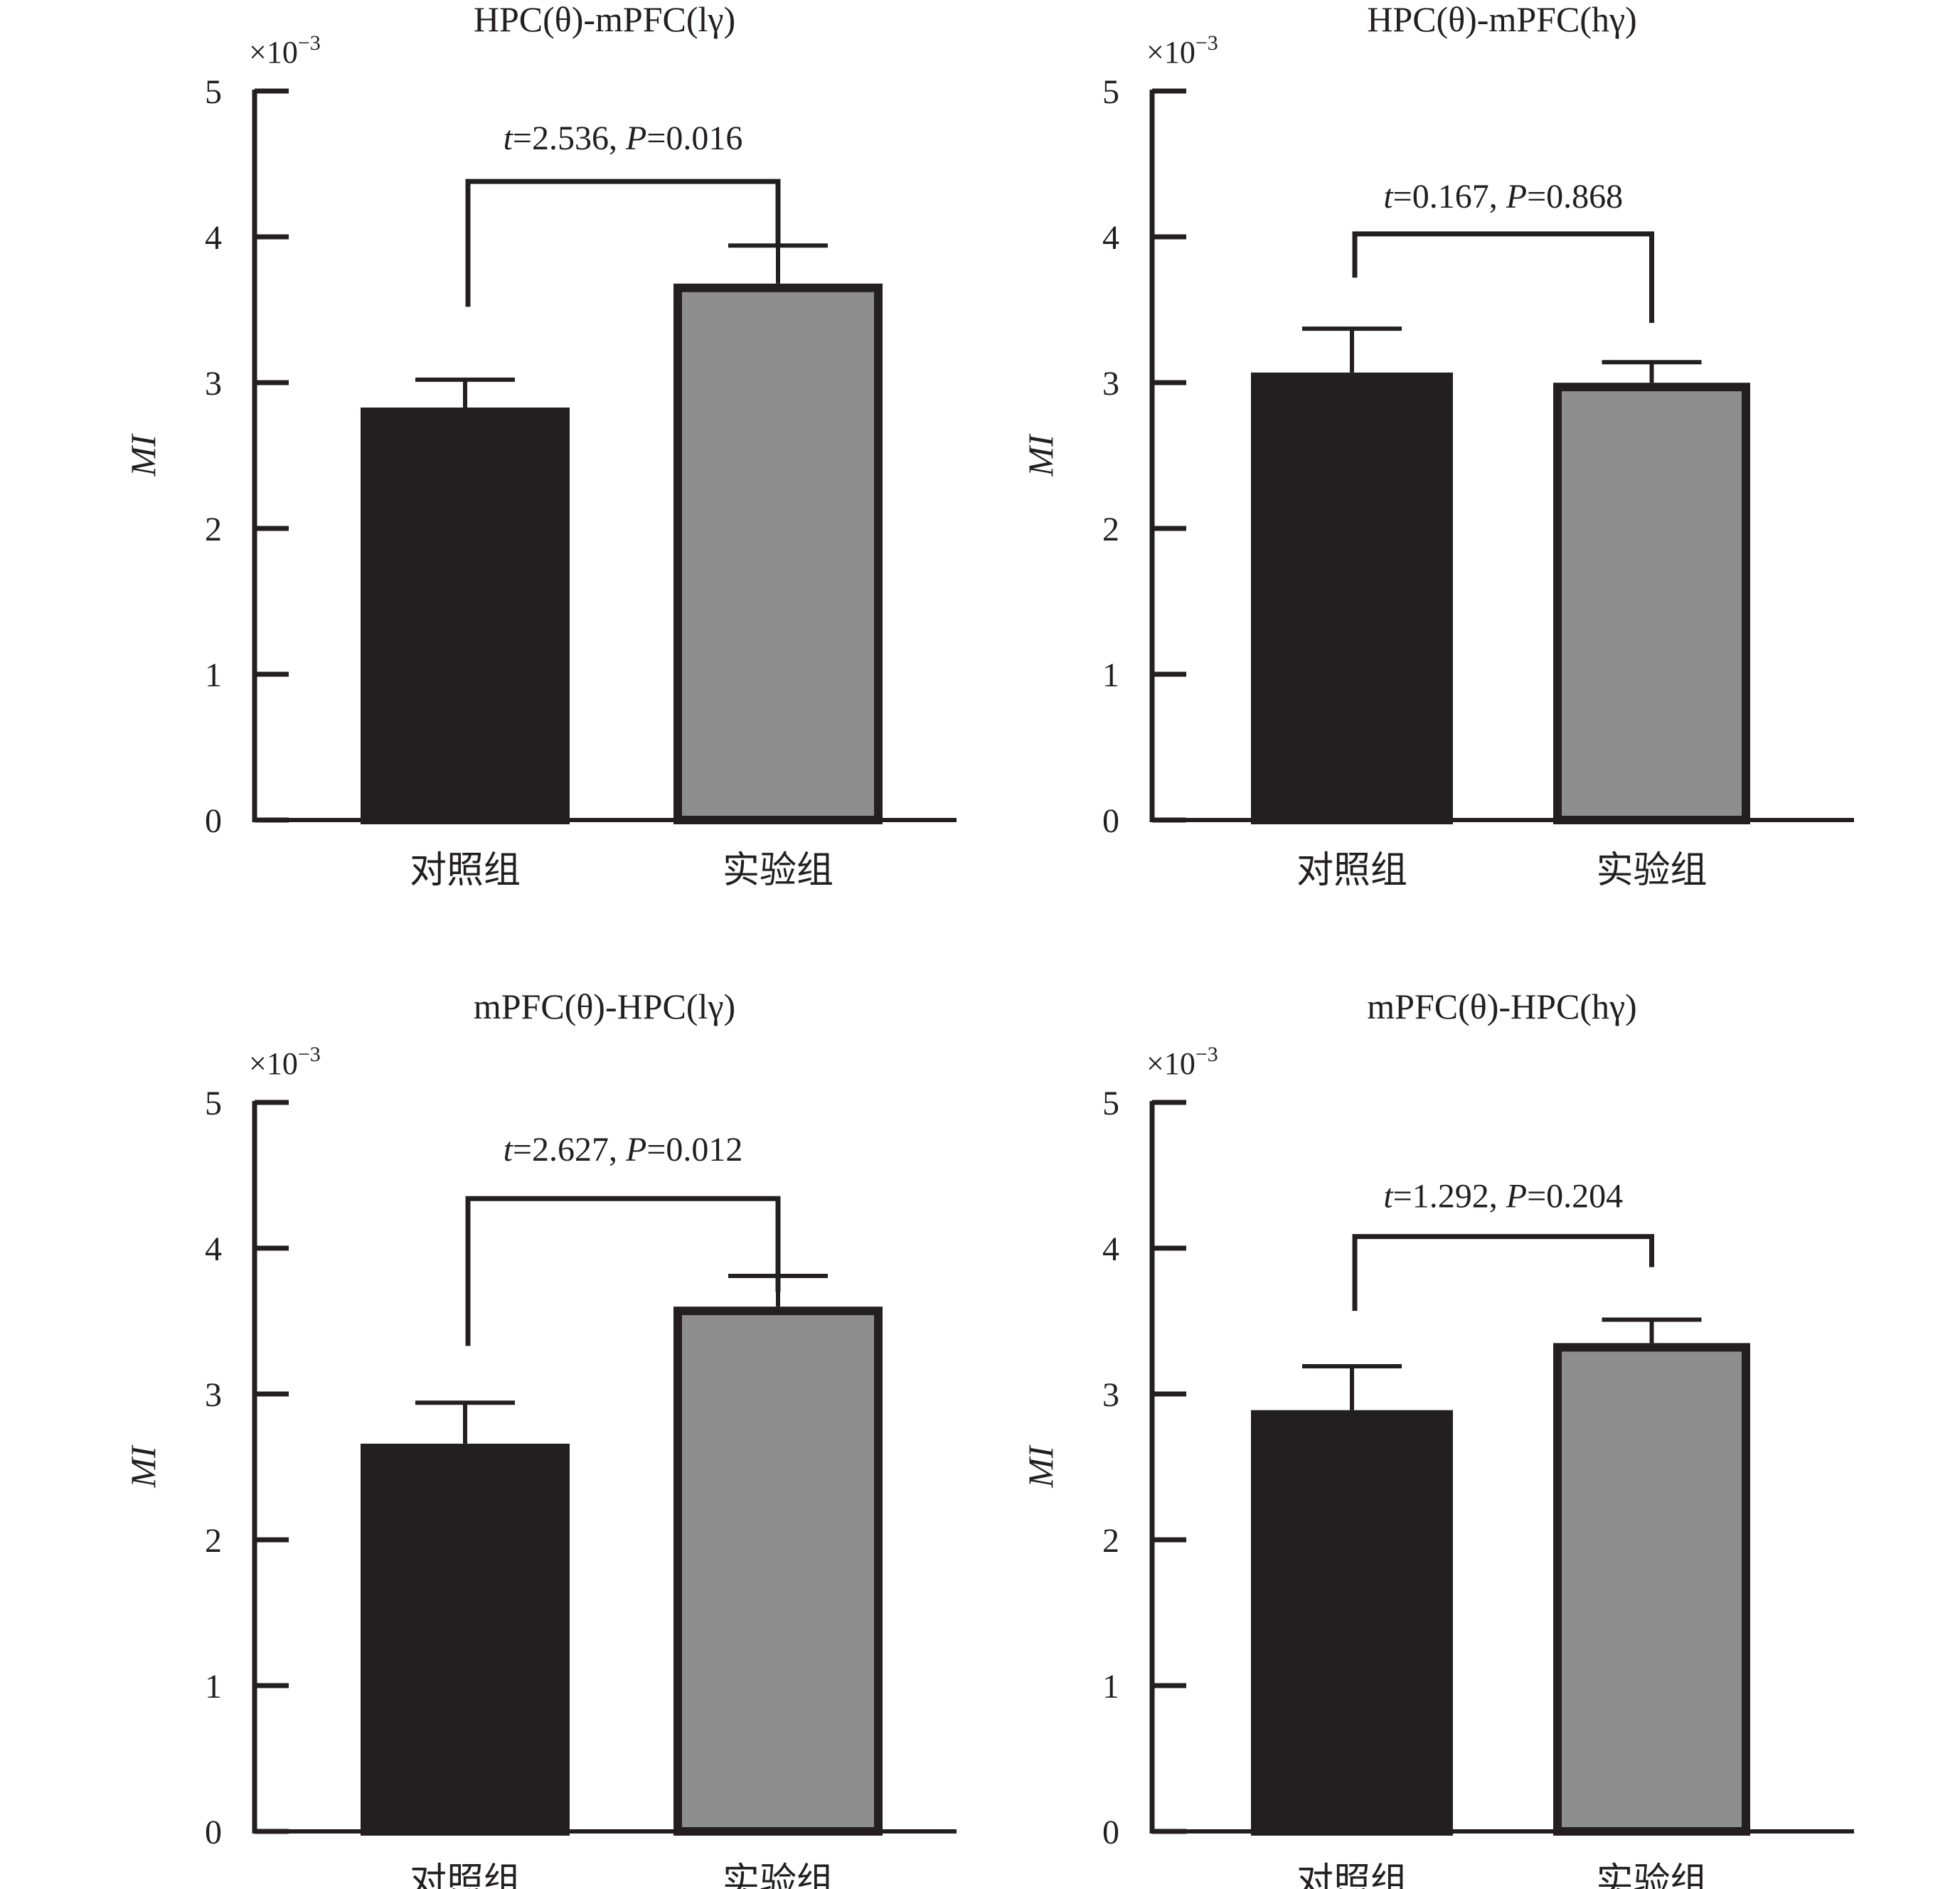  Describe the element at coordinates (1575, 1196) in the screenshot. I see `stat-p-value: =0.204` at that location.